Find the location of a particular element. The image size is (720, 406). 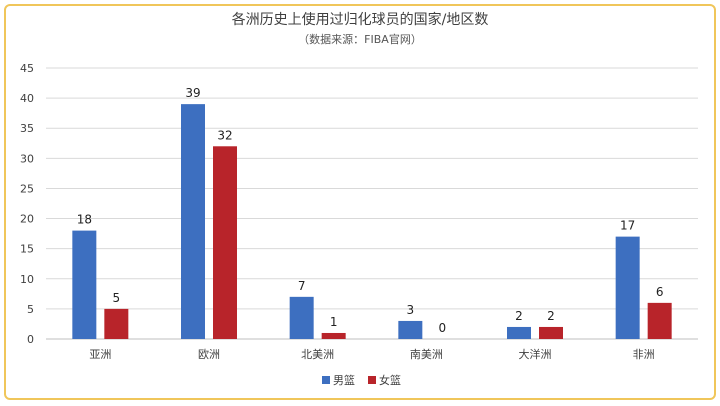

data-label: 18 is located at coordinates (84, 220).